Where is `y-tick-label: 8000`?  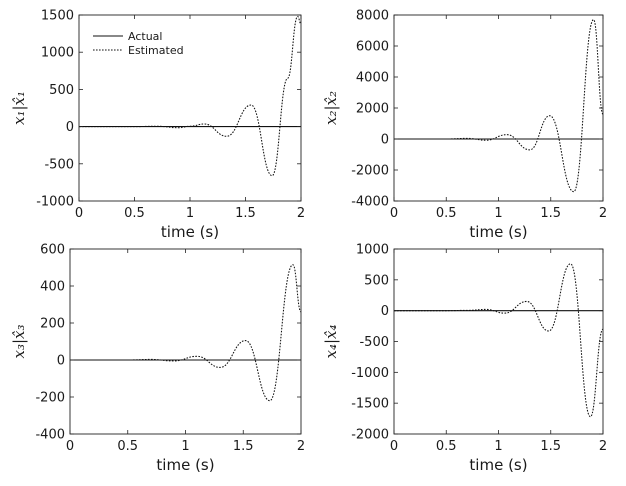 y-tick-label: 8000 is located at coordinates (372, 16).